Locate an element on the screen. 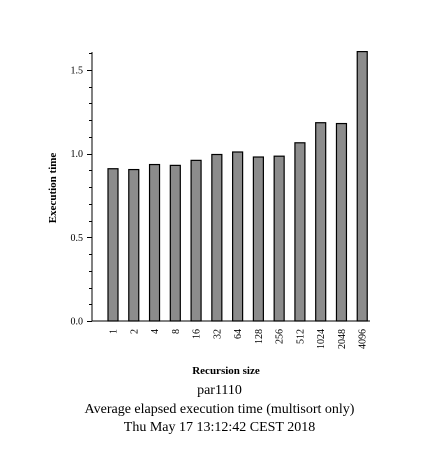  x-tick-label: 1024 is located at coordinates (321, 339).